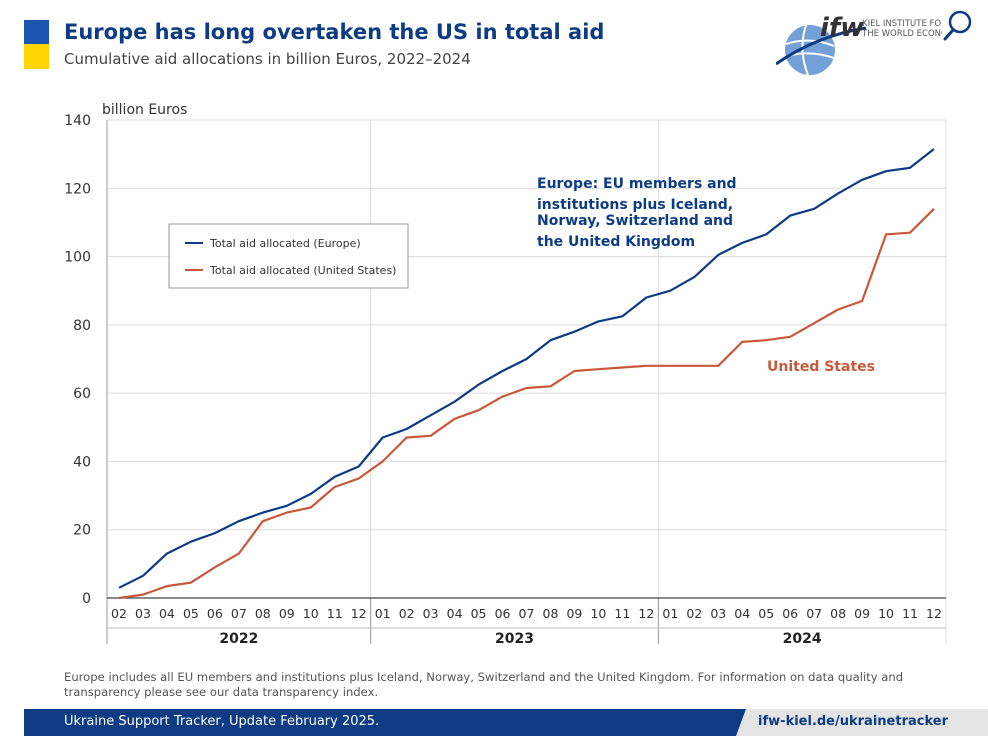 The height and width of the screenshot is (743, 988). What do you see at coordinates (82, 394) in the screenshot?
I see `y-tick-60: 60` at bounding box center [82, 394].